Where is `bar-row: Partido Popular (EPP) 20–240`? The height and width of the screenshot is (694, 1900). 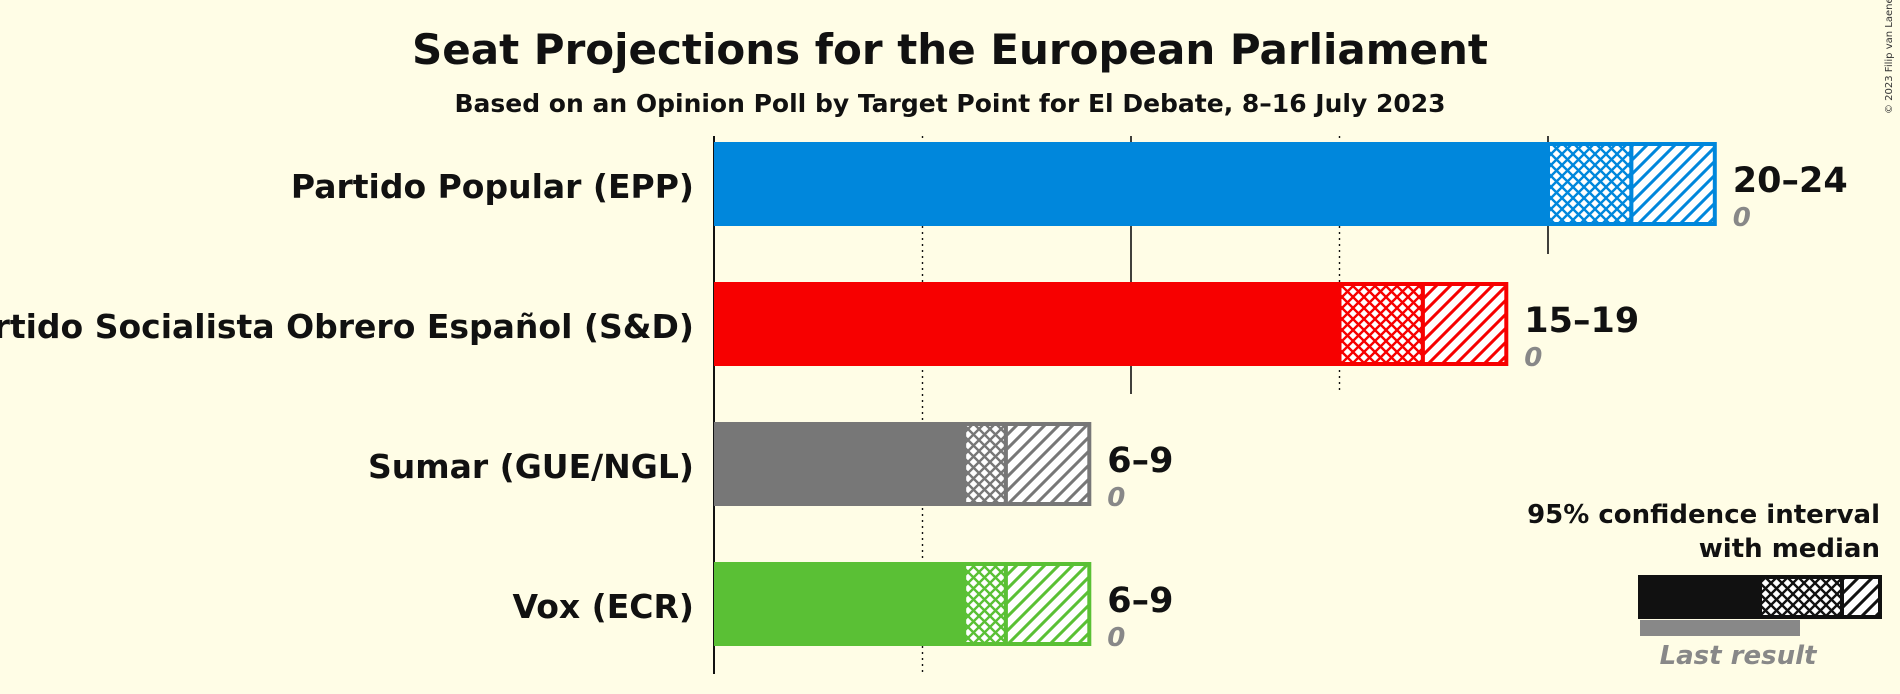 bar-row: Partido Popular (EPP) 20–240 is located at coordinates (1069, 187).